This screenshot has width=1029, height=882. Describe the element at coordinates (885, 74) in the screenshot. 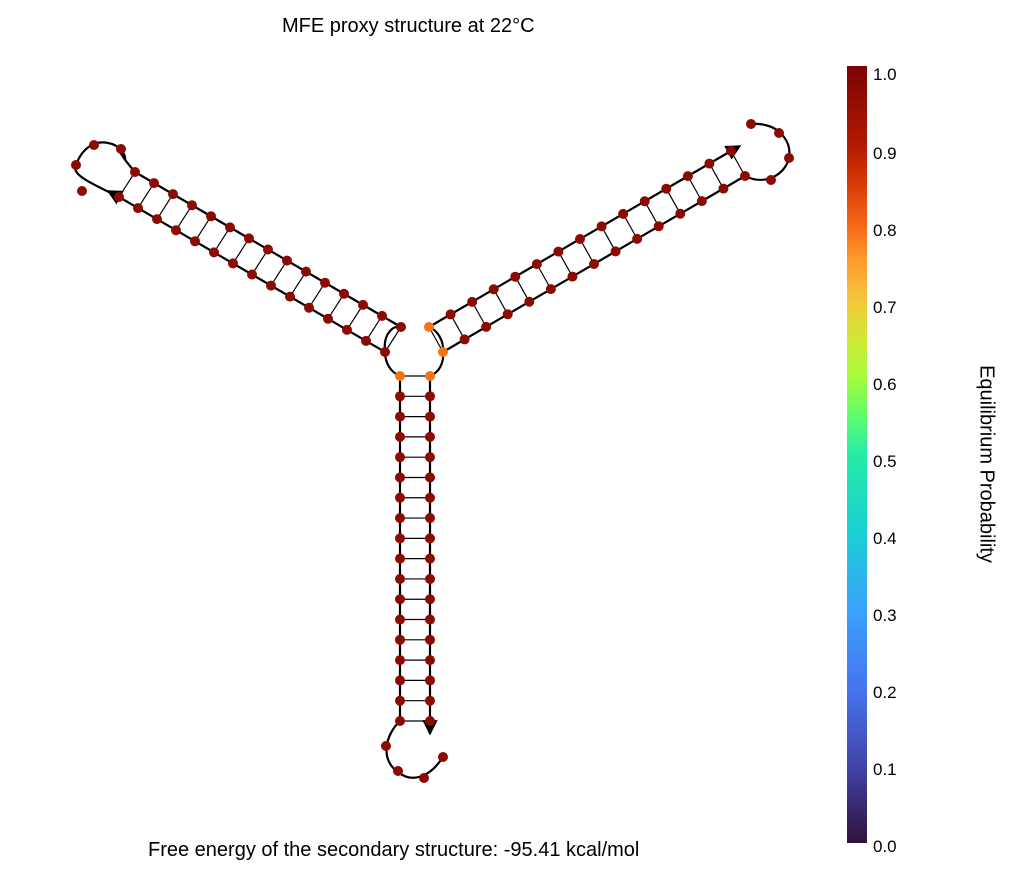

I see `colorbar-tick: 1.0` at that location.